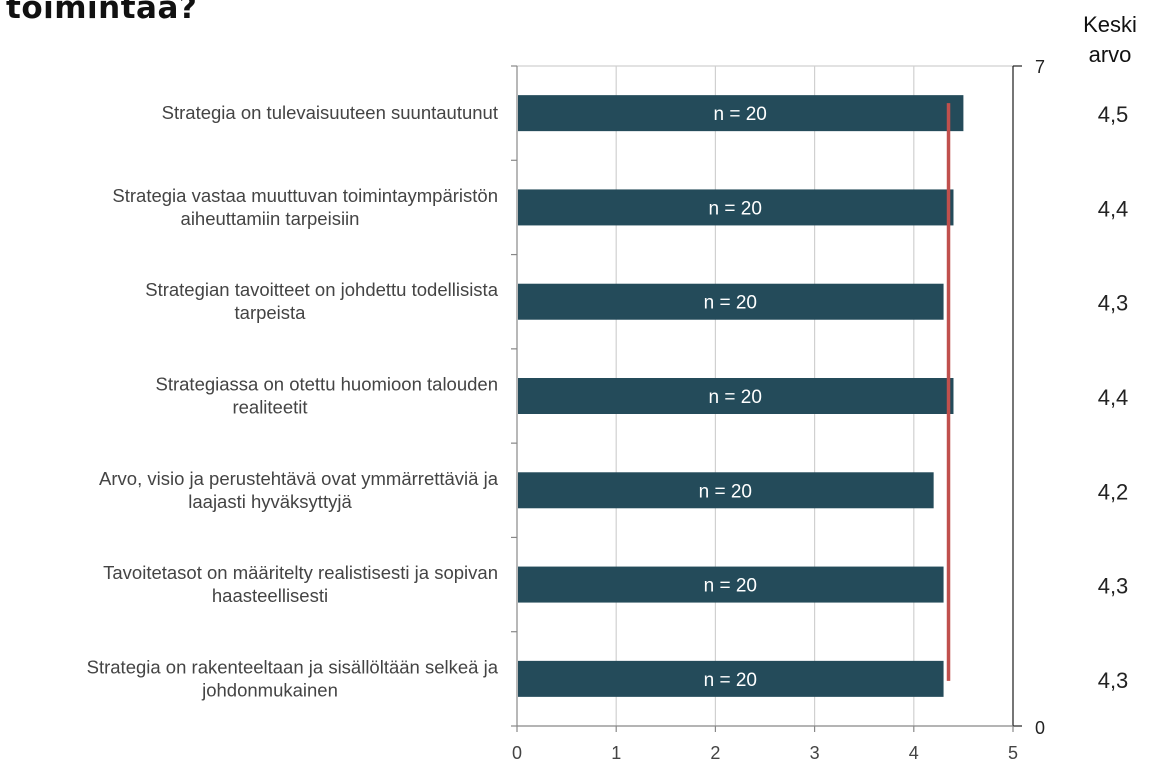 The height and width of the screenshot is (762, 1157). What do you see at coordinates (517, 752) in the screenshot?
I see `x-tick-label: 0` at bounding box center [517, 752].